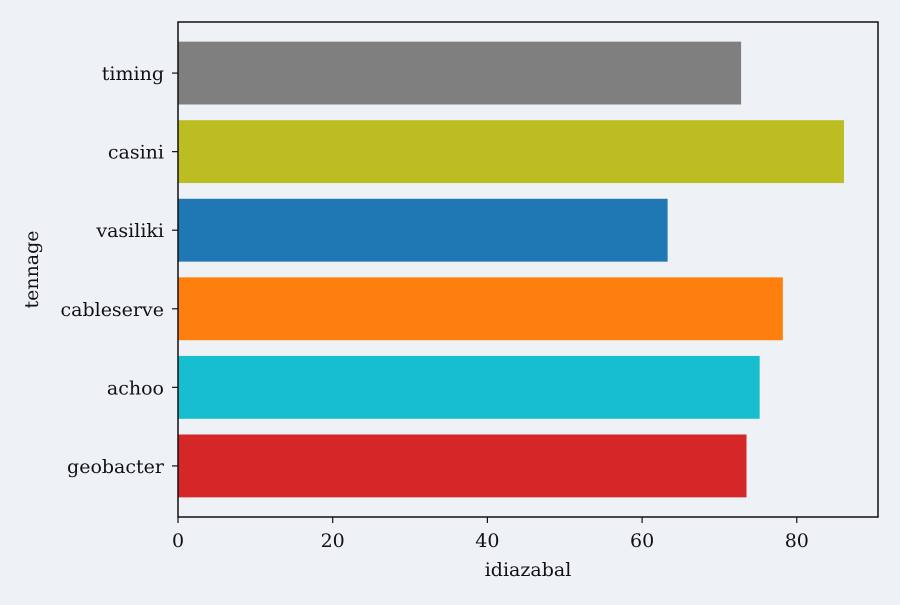 This screenshot has height=605, width=900. What do you see at coordinates (469, 387) in the screenshot?
I see `bar-achoo` at bounding box center [469, 387].